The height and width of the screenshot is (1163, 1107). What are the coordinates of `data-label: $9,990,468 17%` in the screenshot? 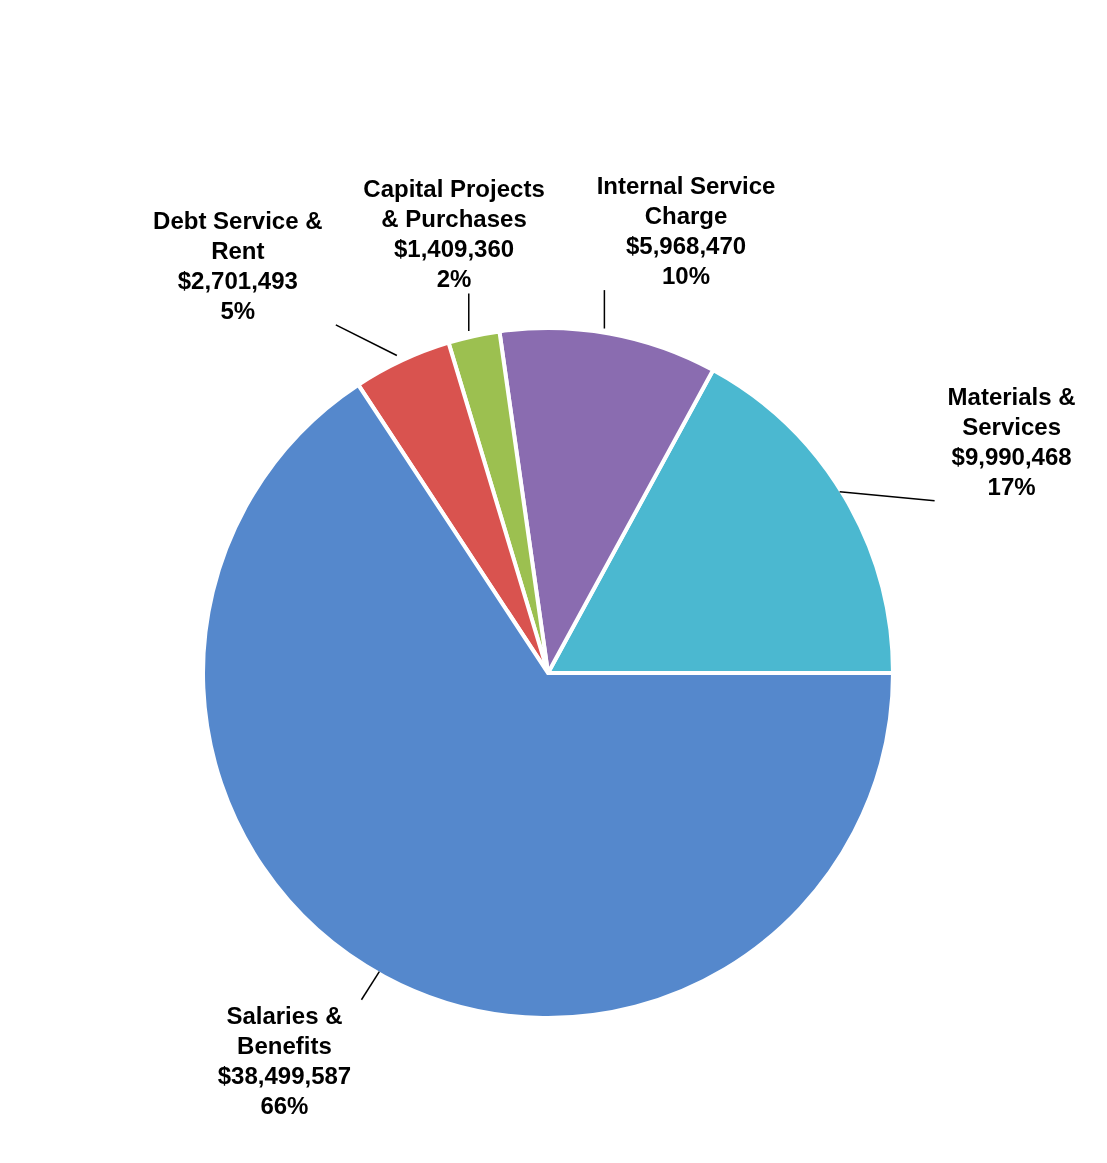 It's located at (1011, 471).